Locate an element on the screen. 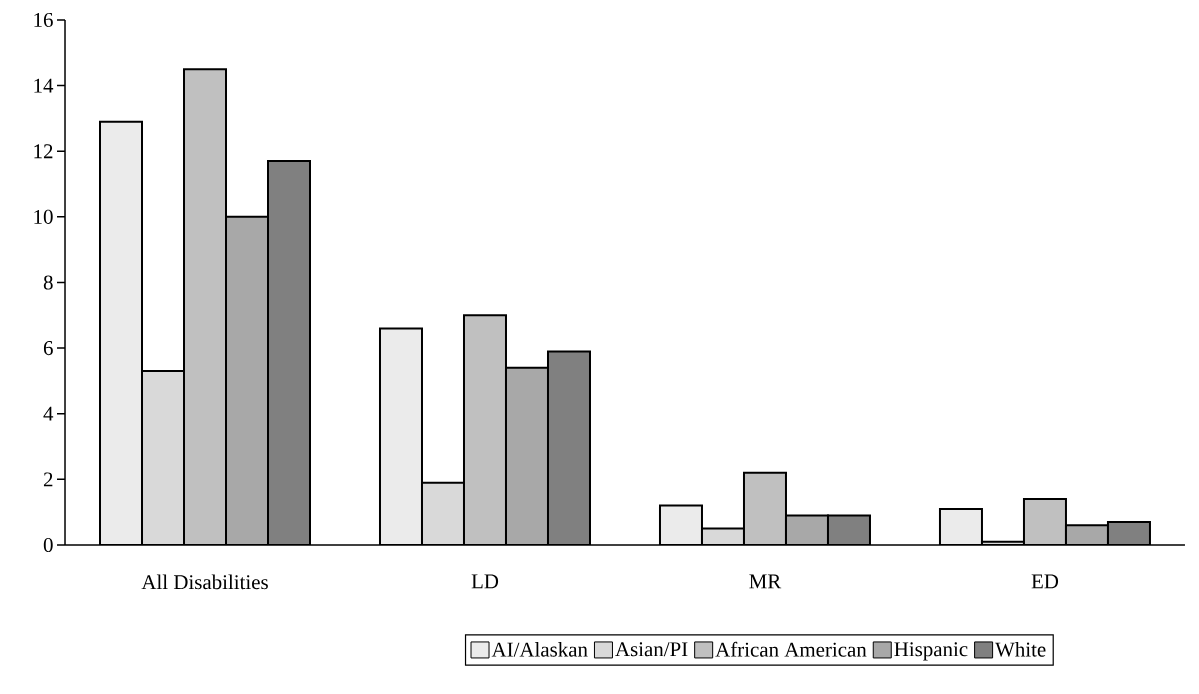 This screenshot has width=1199, height=694. y-tick-label: 10 is located at coordinates (43, 216).